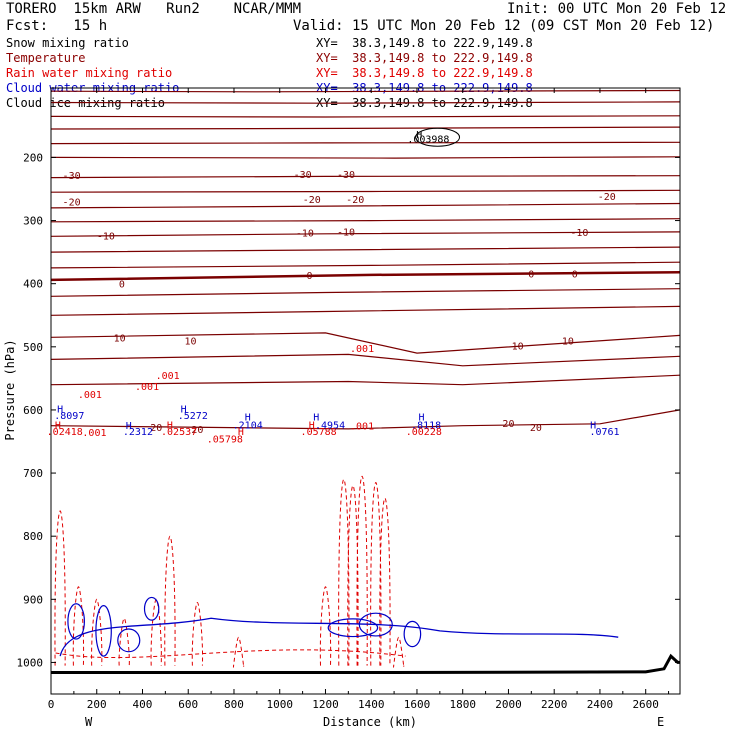 The image size is (740, 740). I want to click on contour-label-44: .0761, so click(604, 432).